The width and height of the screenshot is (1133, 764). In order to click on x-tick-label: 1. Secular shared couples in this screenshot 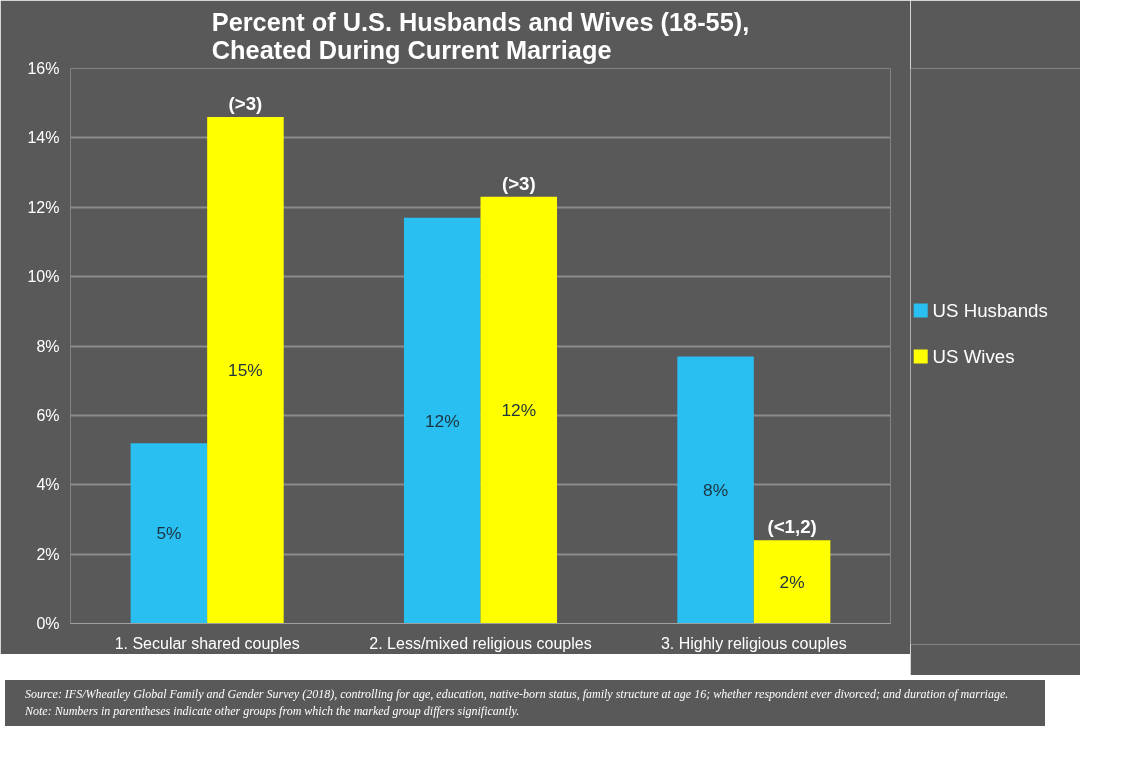, I will do `click(207, 643)`.